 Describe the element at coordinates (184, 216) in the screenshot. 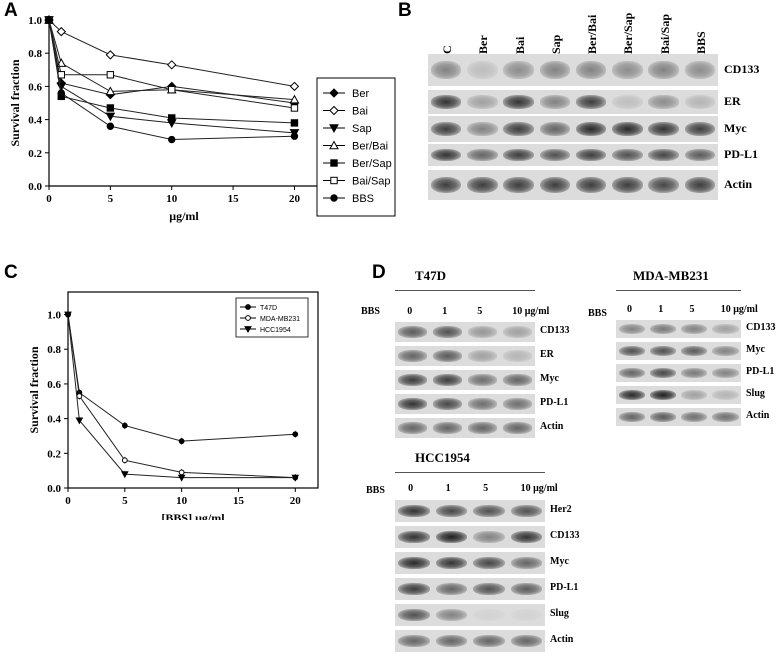

I see `x-axis-label: μg/ml` at that location.